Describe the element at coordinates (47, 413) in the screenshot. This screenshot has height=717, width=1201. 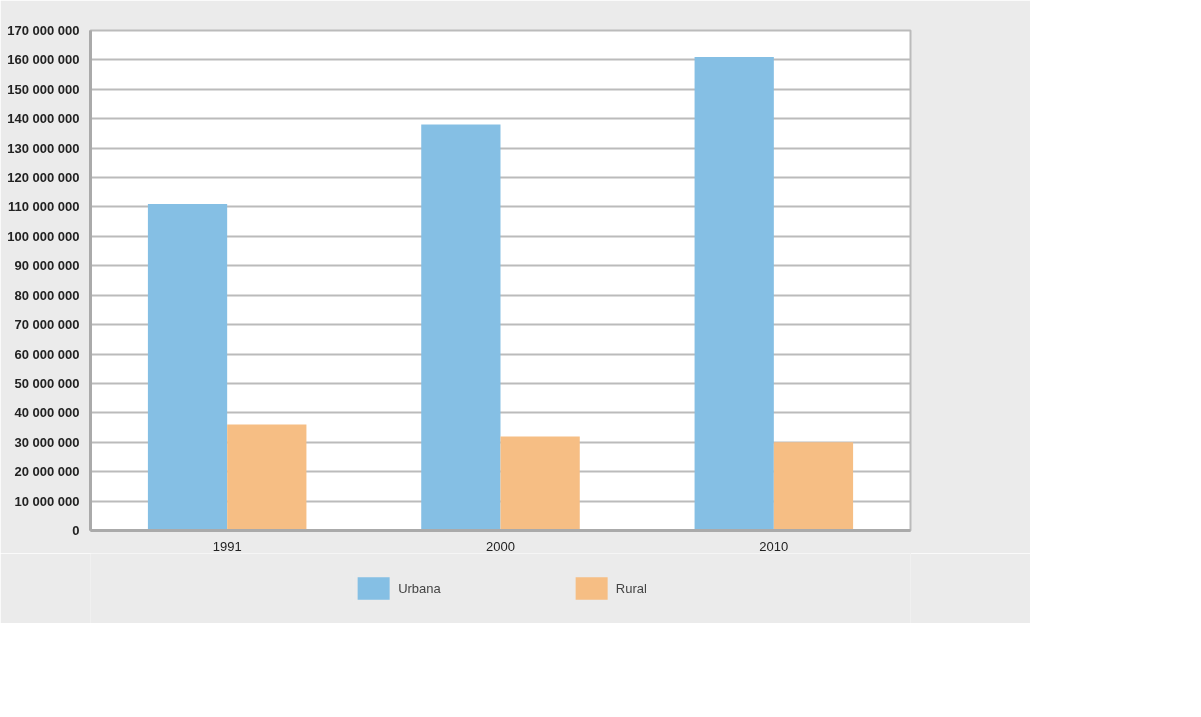
I see `y-tick-label: 40 000 000` at that location.